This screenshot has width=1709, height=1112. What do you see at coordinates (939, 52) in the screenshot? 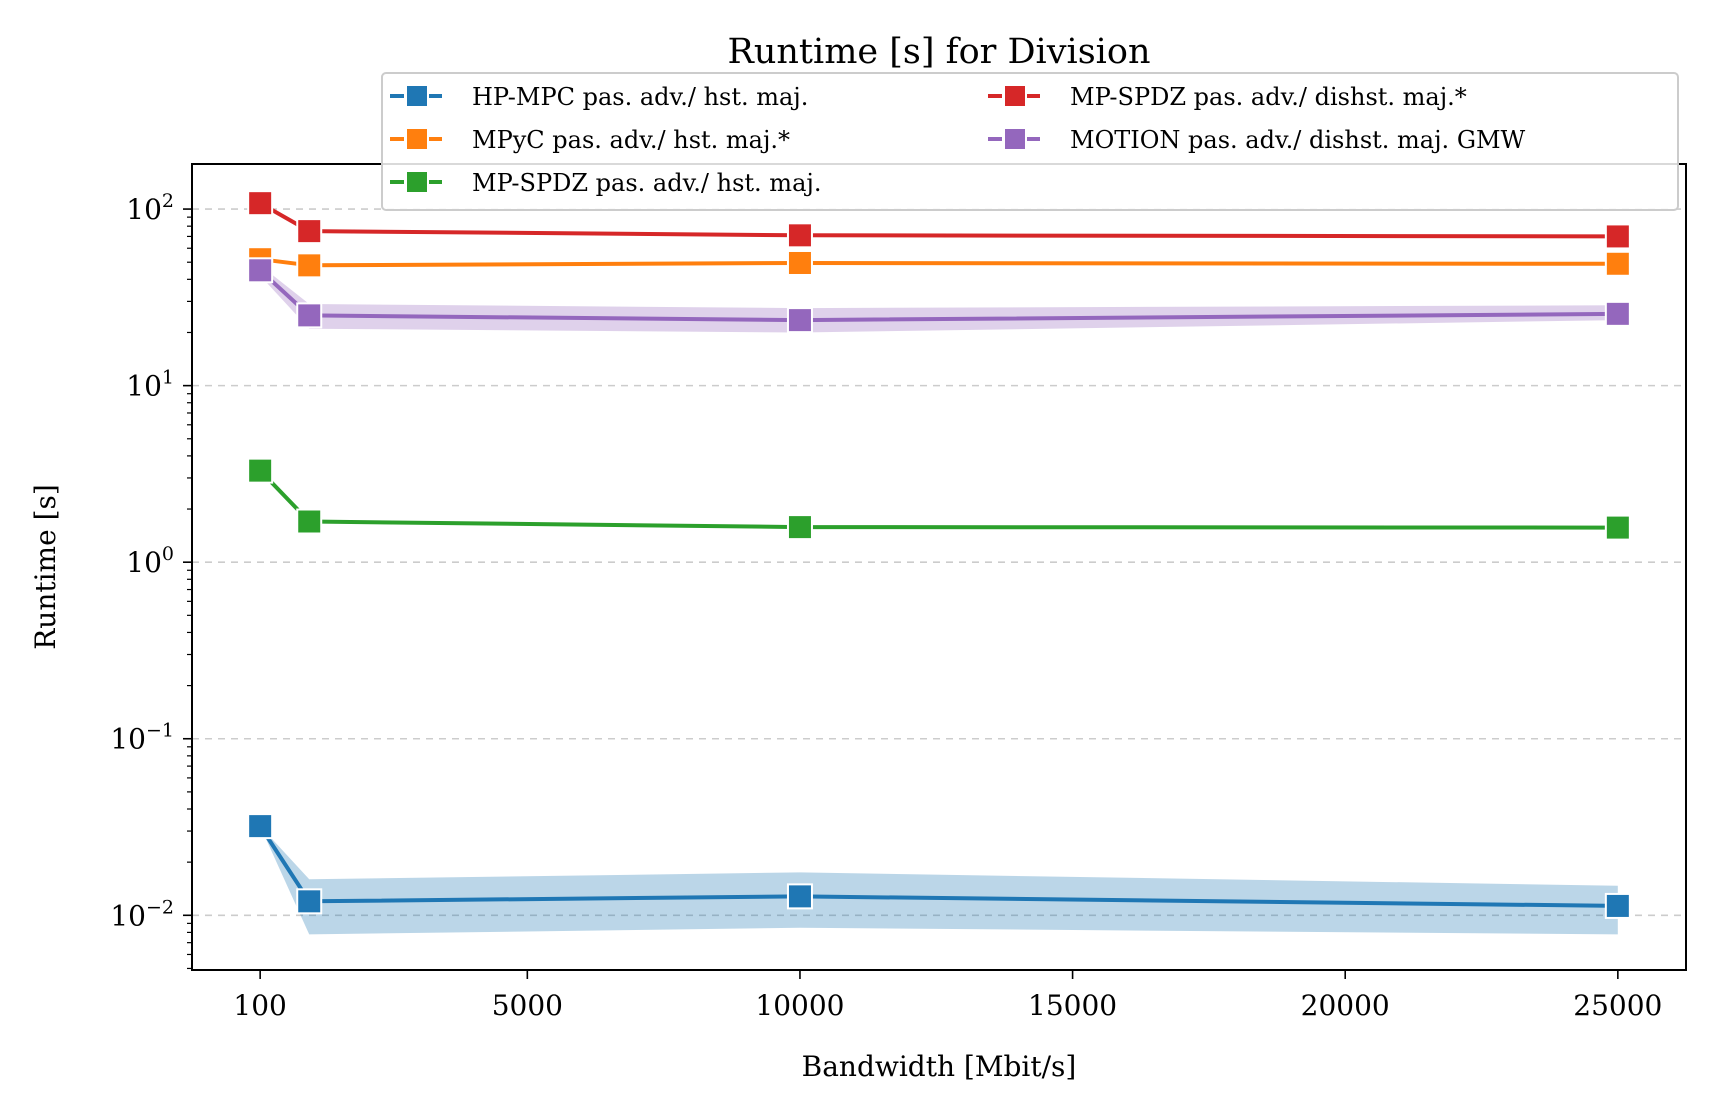
I see `chart-title: Runtime [s] for Division` at bounding box center [939, 52].